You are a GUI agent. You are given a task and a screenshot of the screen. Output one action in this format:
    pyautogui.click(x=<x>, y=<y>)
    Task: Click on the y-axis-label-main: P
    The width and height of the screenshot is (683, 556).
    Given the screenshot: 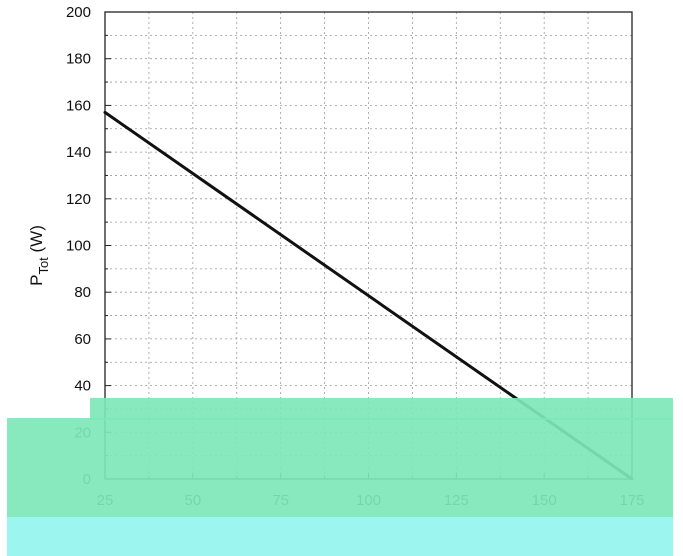 What is the action you would take?
    pyautogui.click(x=36, y=280)
    